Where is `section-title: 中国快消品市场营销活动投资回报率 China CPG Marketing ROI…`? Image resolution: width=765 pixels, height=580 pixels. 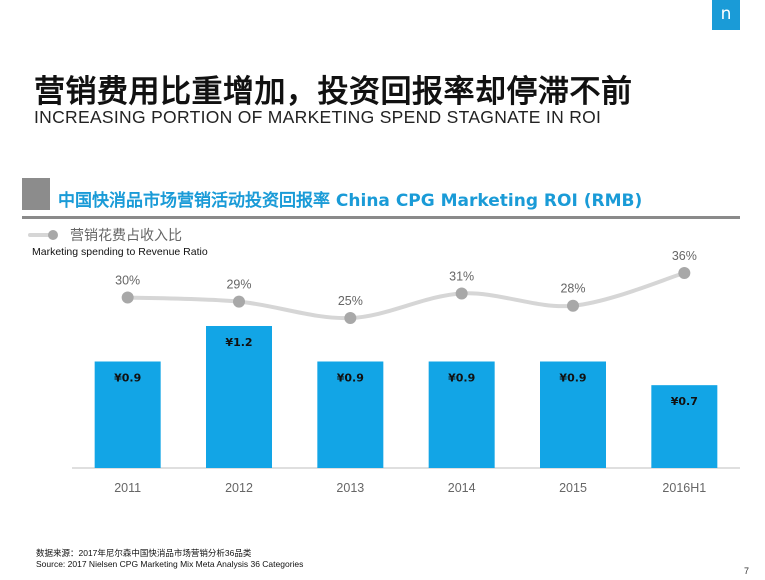 section-title: 中国快消品市场营销活动投资回报率 China CPG Marketing ROI… is located at coordinates (350, 201).